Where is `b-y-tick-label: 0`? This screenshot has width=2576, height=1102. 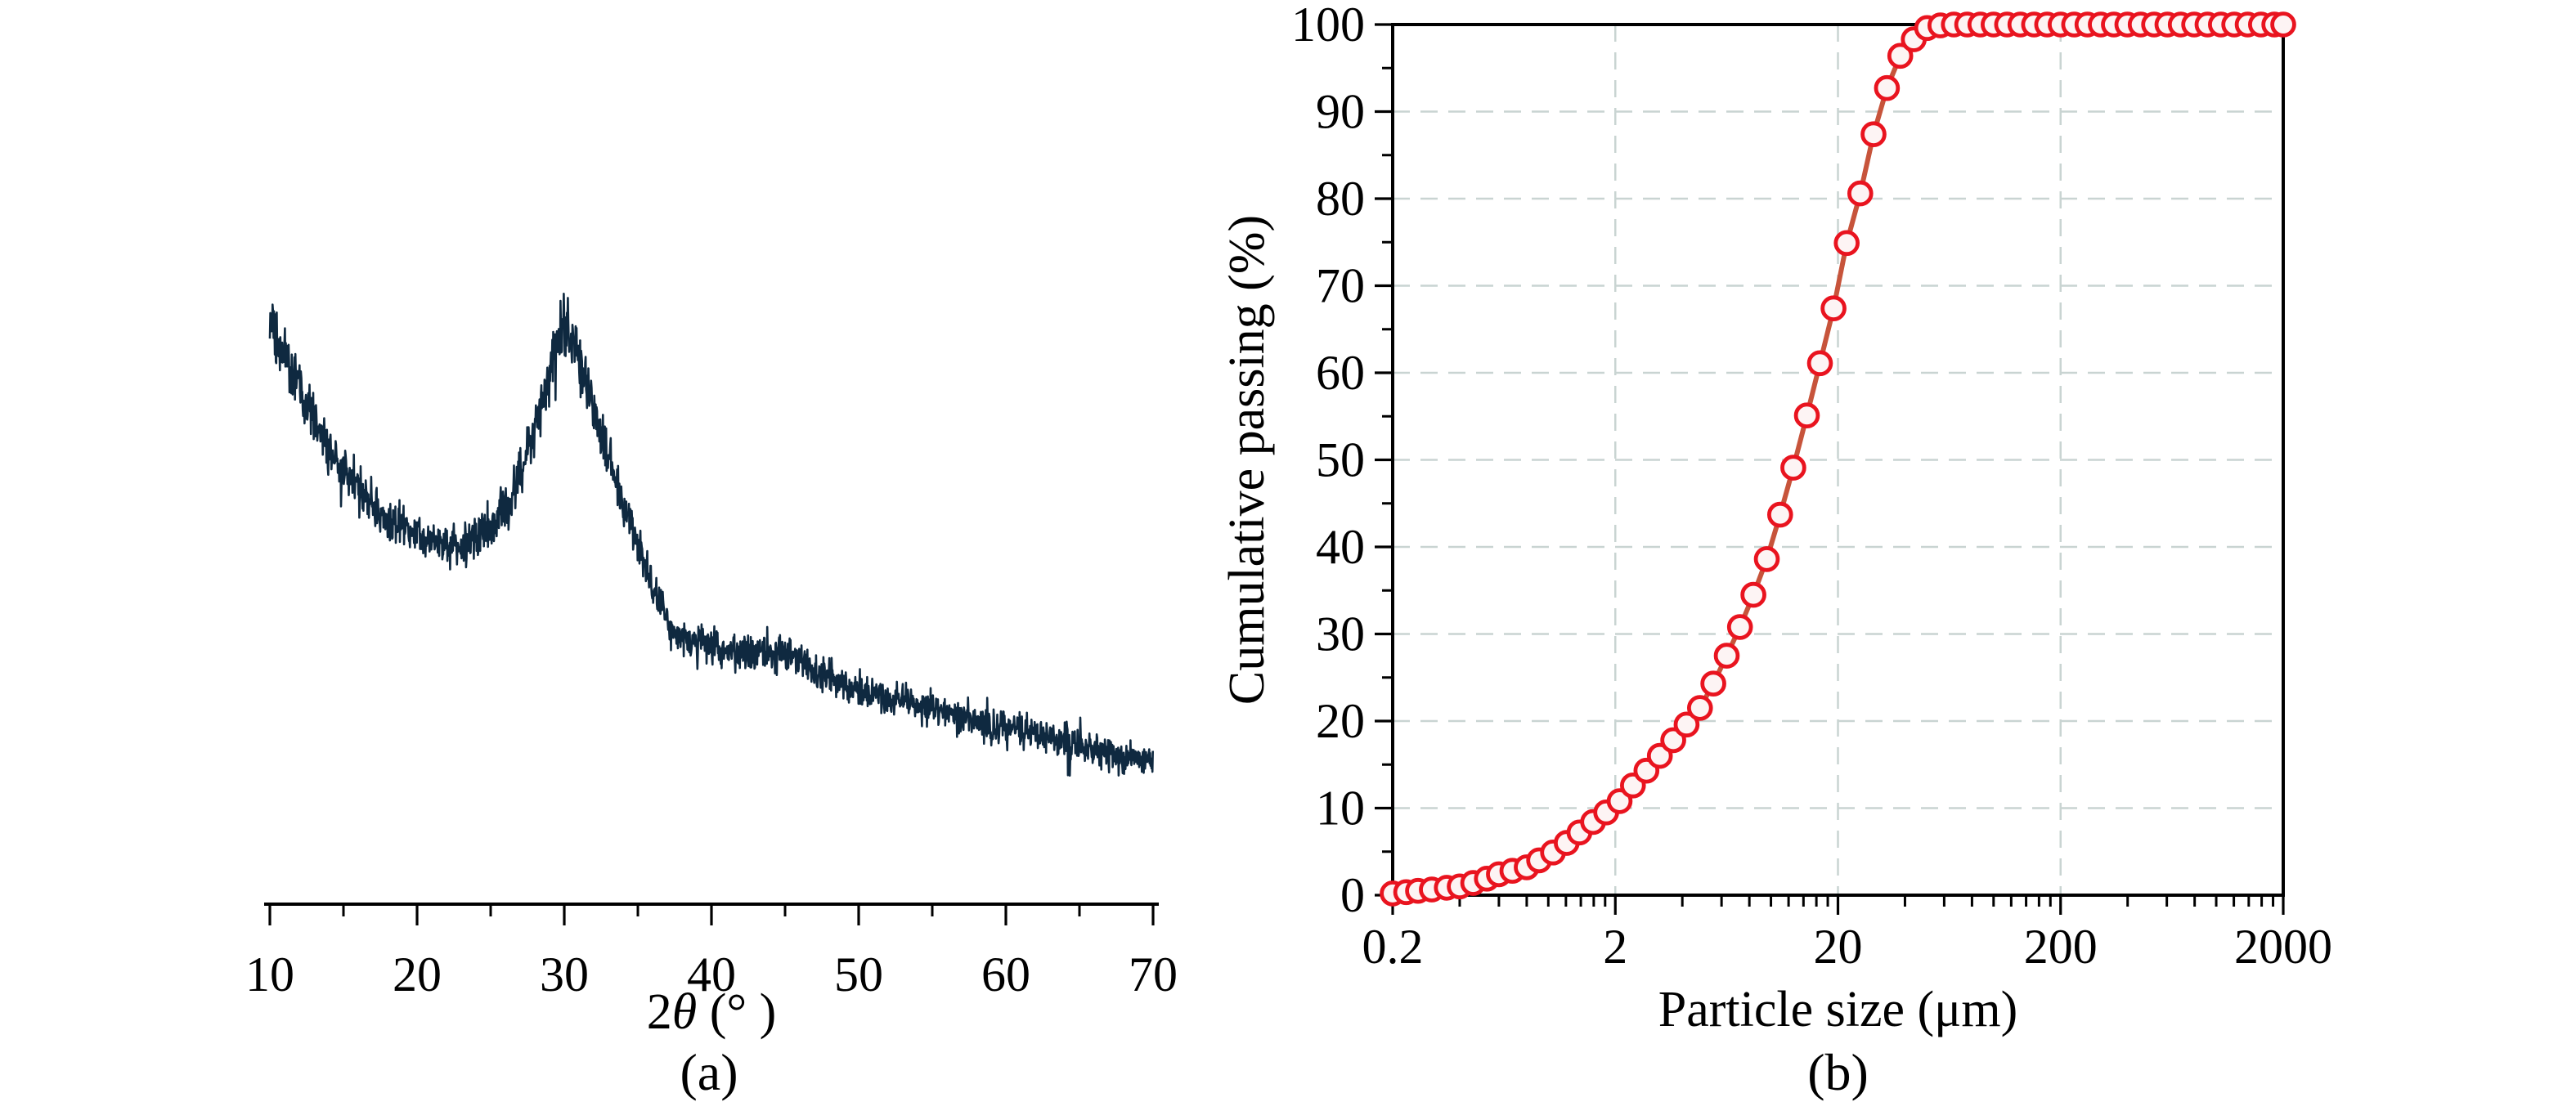 b-y-tick-label: 0 is located at coordinates (1353, 895).